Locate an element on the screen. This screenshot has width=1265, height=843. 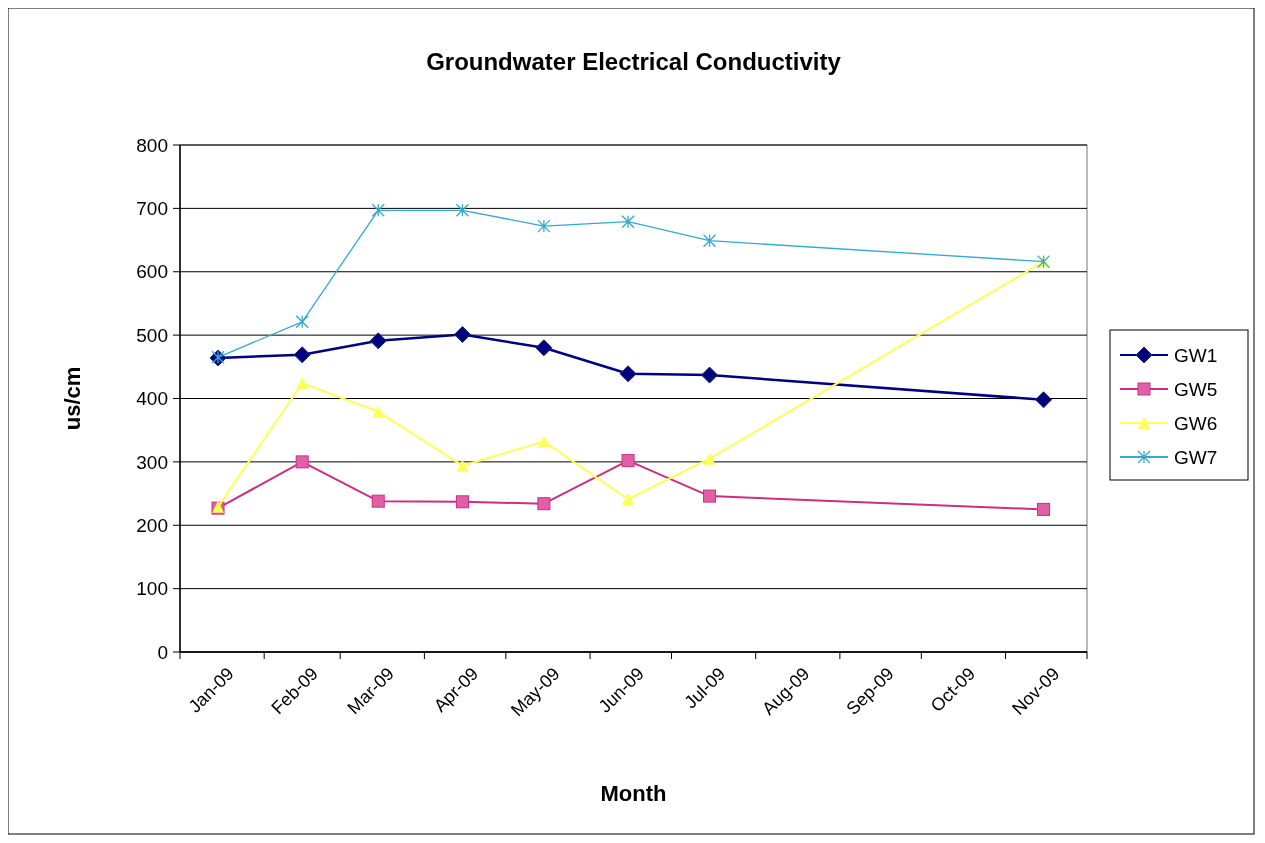
y-tick-label: 400 is located at coordinates (152, 399).